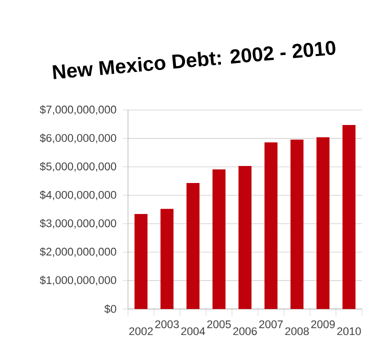  What do you see at coordinates (78, 195) in the screenshot?
I see `y-tick-label: $4,000,000,000` at bounding box center [78, 195].